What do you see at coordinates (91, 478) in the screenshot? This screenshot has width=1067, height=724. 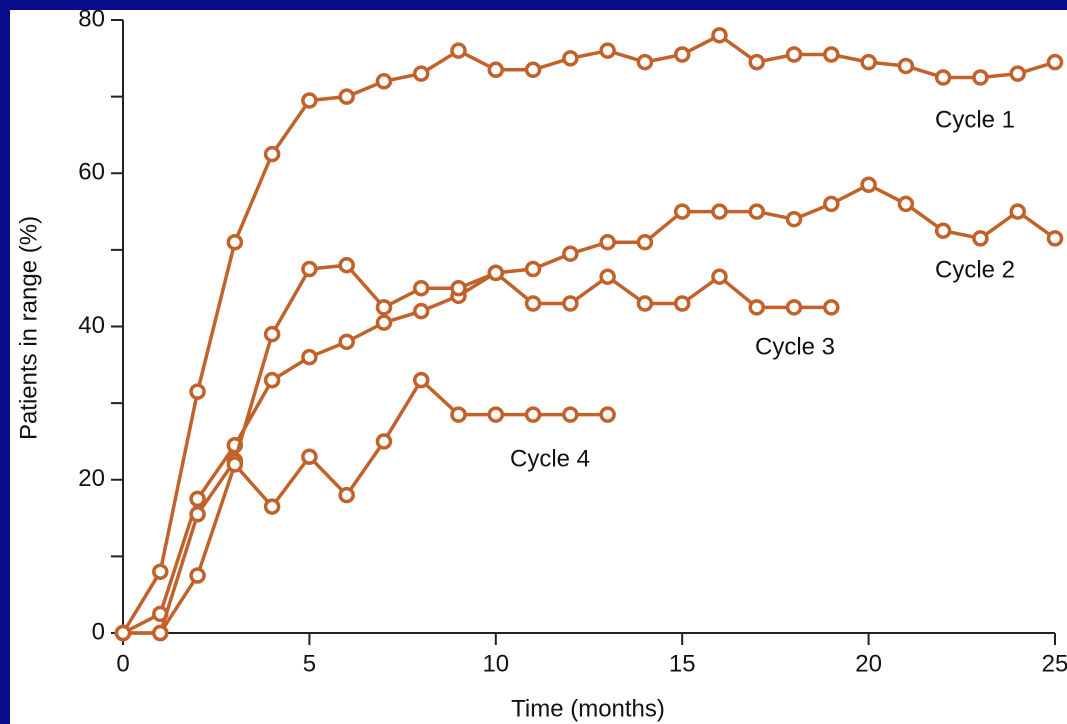 I see `y-tick-label: 20` at bounding box center [91, 478].